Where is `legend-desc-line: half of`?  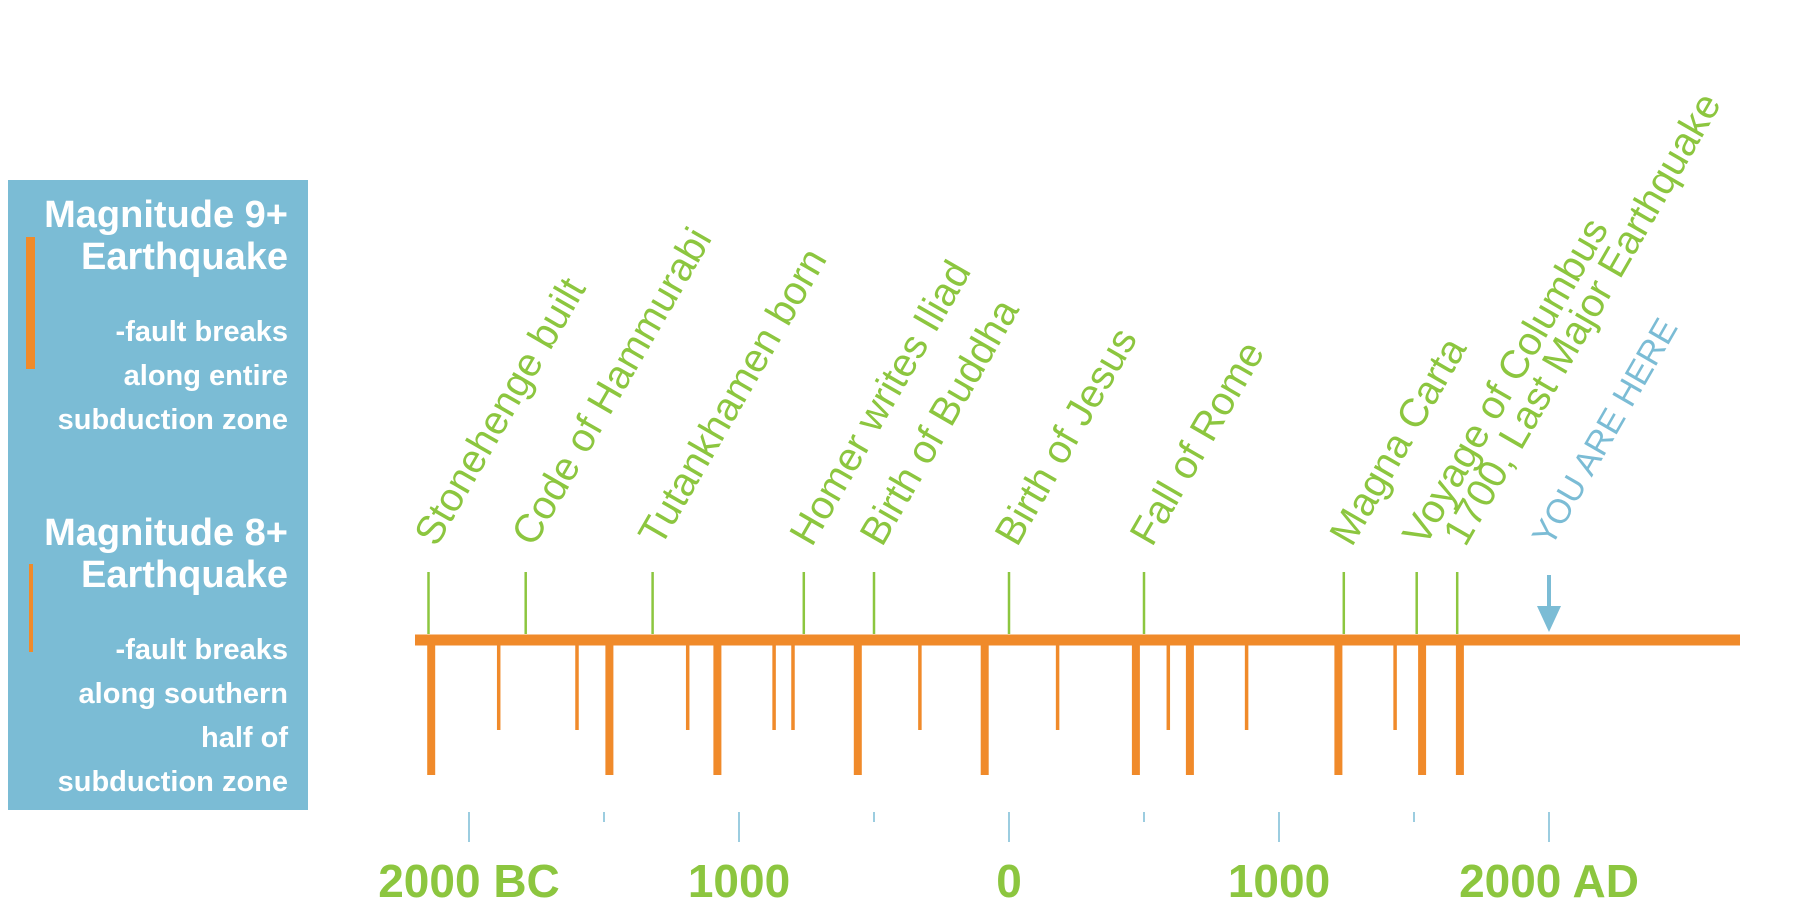
legend-desc-line: half of is located at coordinates (244, 738).